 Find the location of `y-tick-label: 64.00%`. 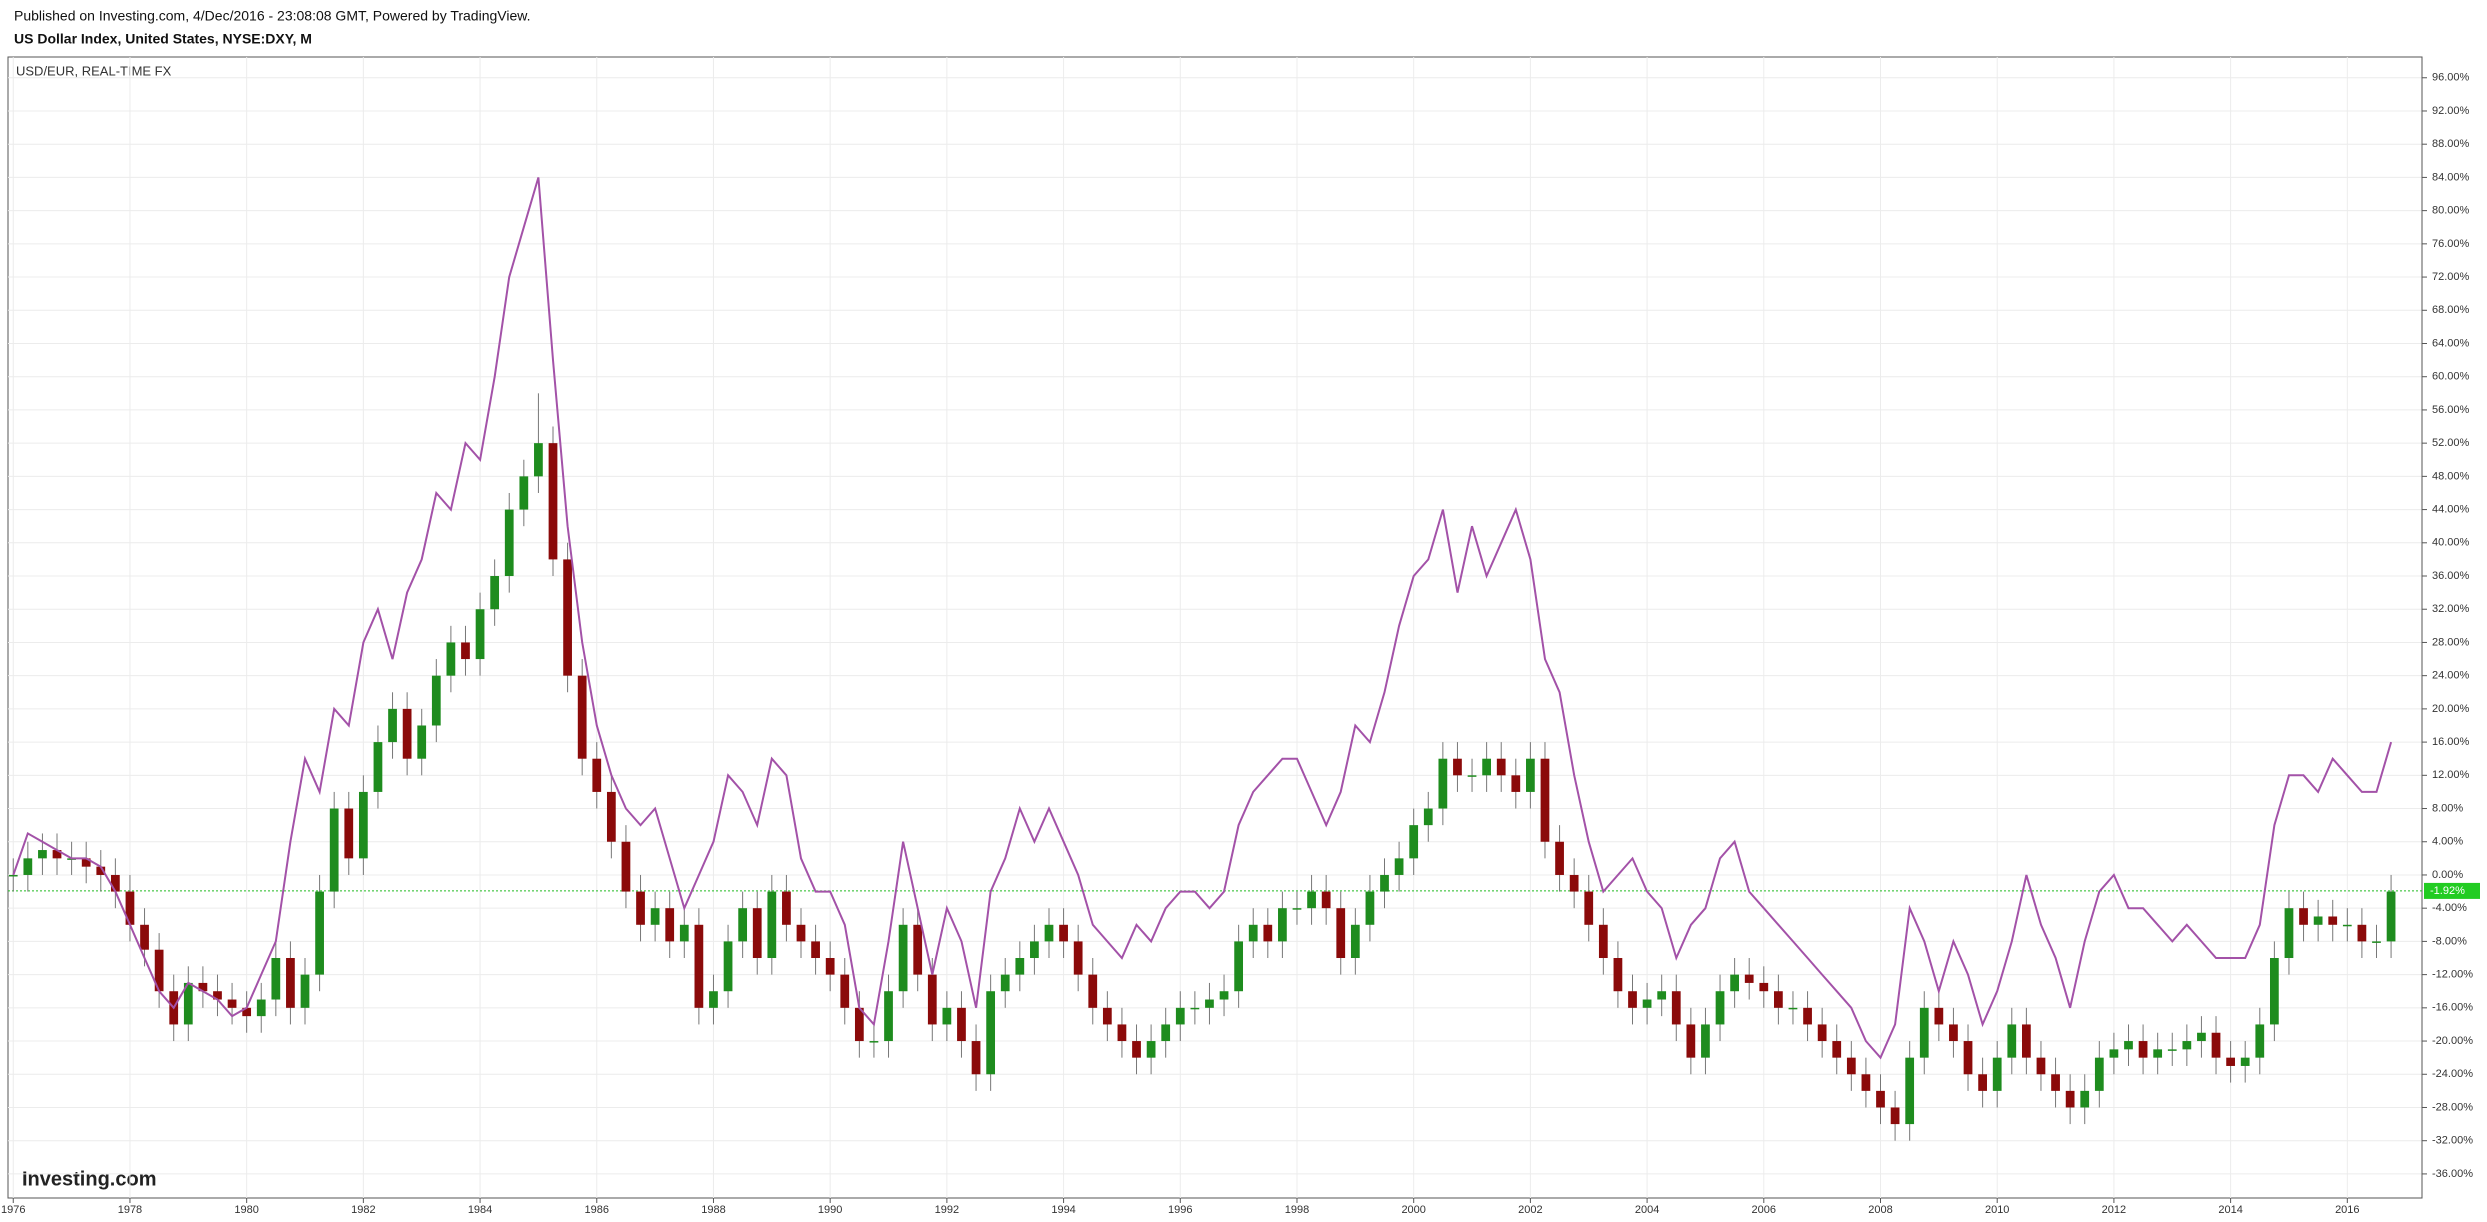

y-tick-label: 64.00% is located at coordinates (2451, 343).